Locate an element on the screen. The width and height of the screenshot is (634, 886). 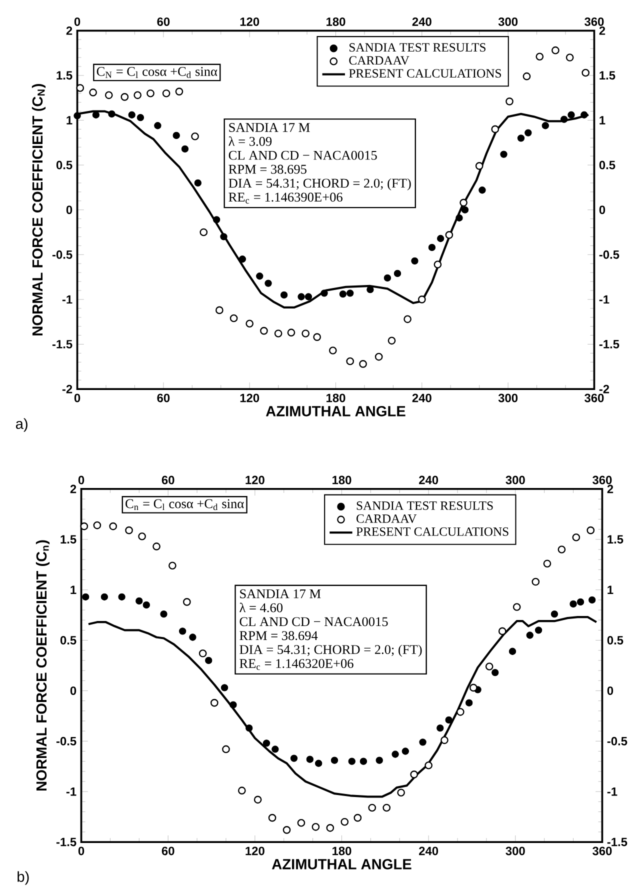
x2-tick-label: 360 is located at coordinates (602, 851).